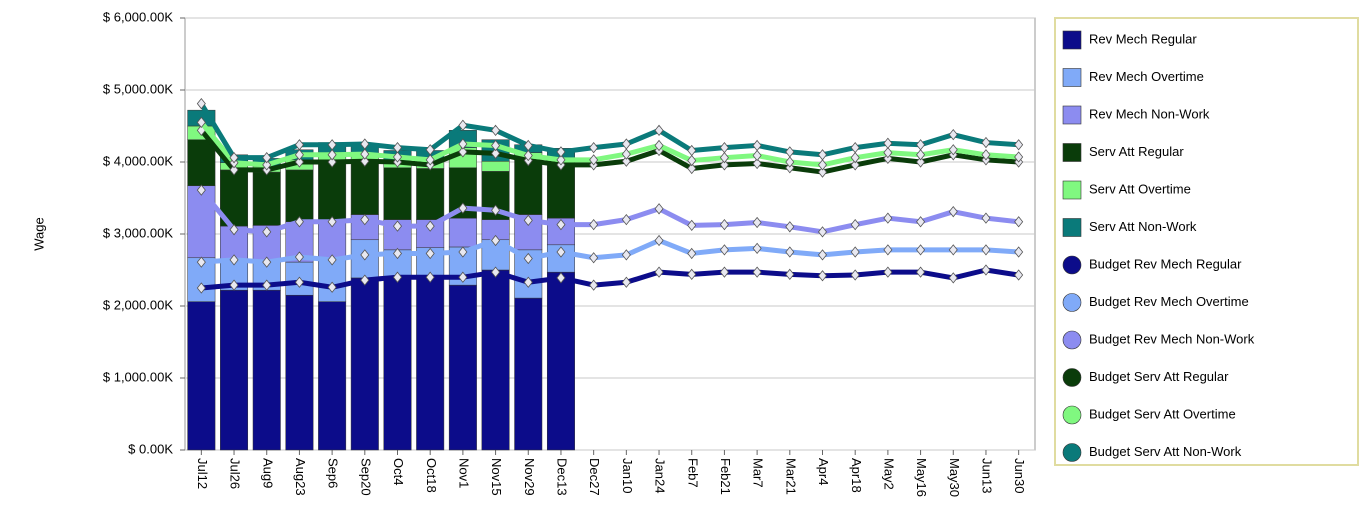 This screenshot has height=520, width=1363. What do you see at coordinates (1159, 376) in the screenshot?
I see `legend-label: Budget Serv Att Regular` at bounding box center [1159, 376].